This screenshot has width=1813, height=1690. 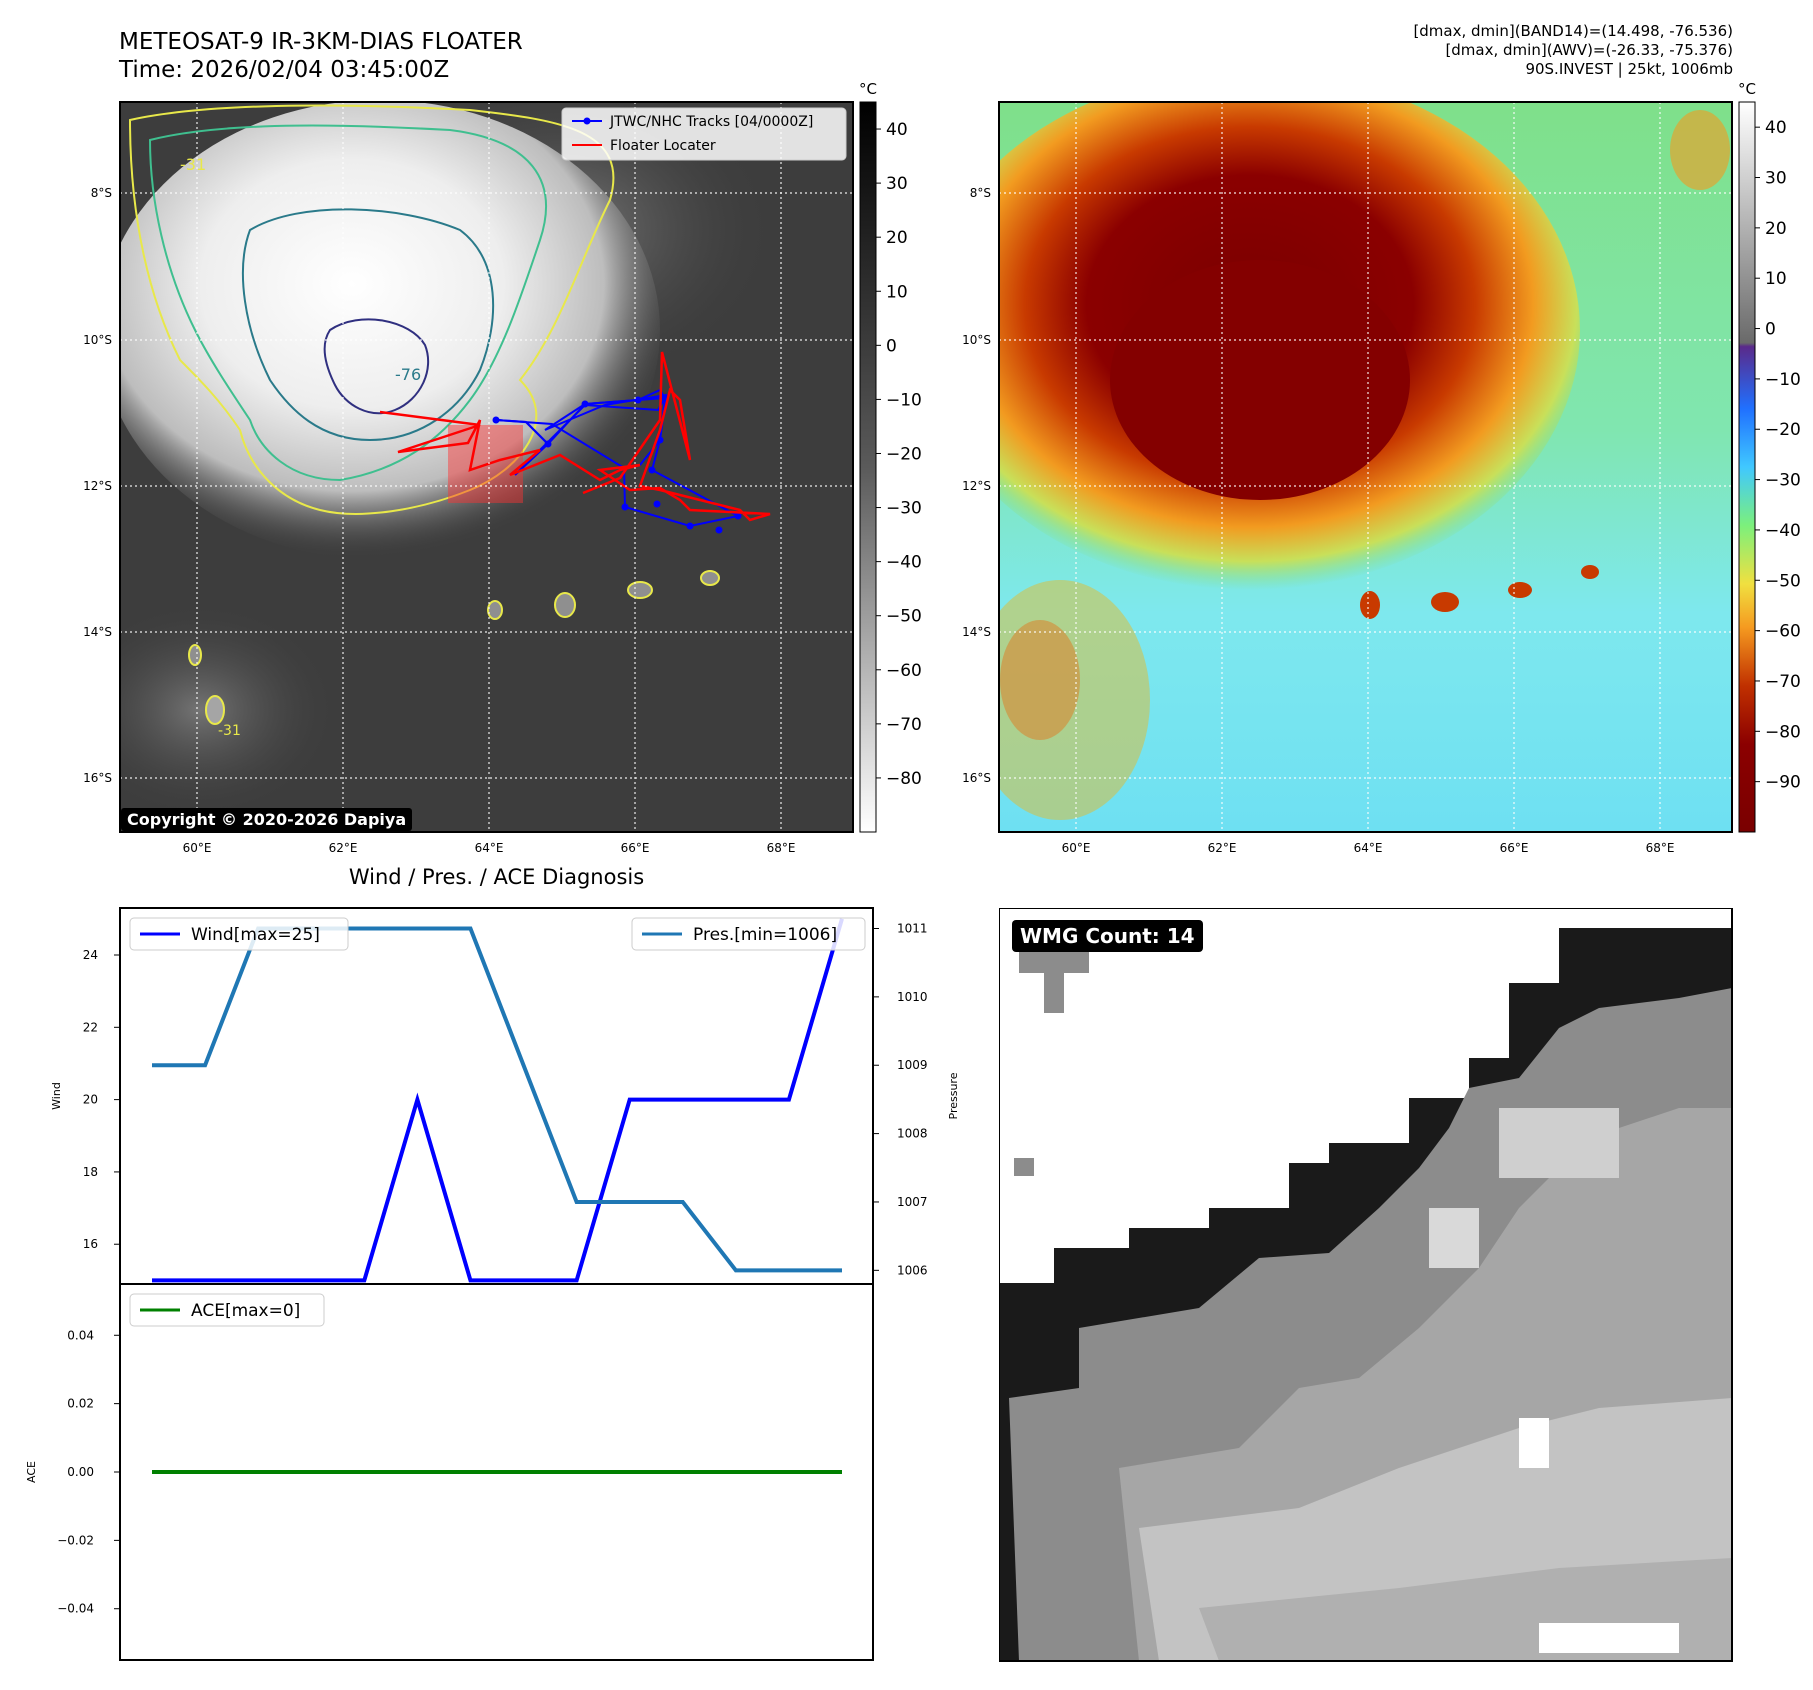 What do you see at coordinates (90, 1100) in the screenshot?
I see `wind-tick-label: 20` at bounding box center [90, 1100].